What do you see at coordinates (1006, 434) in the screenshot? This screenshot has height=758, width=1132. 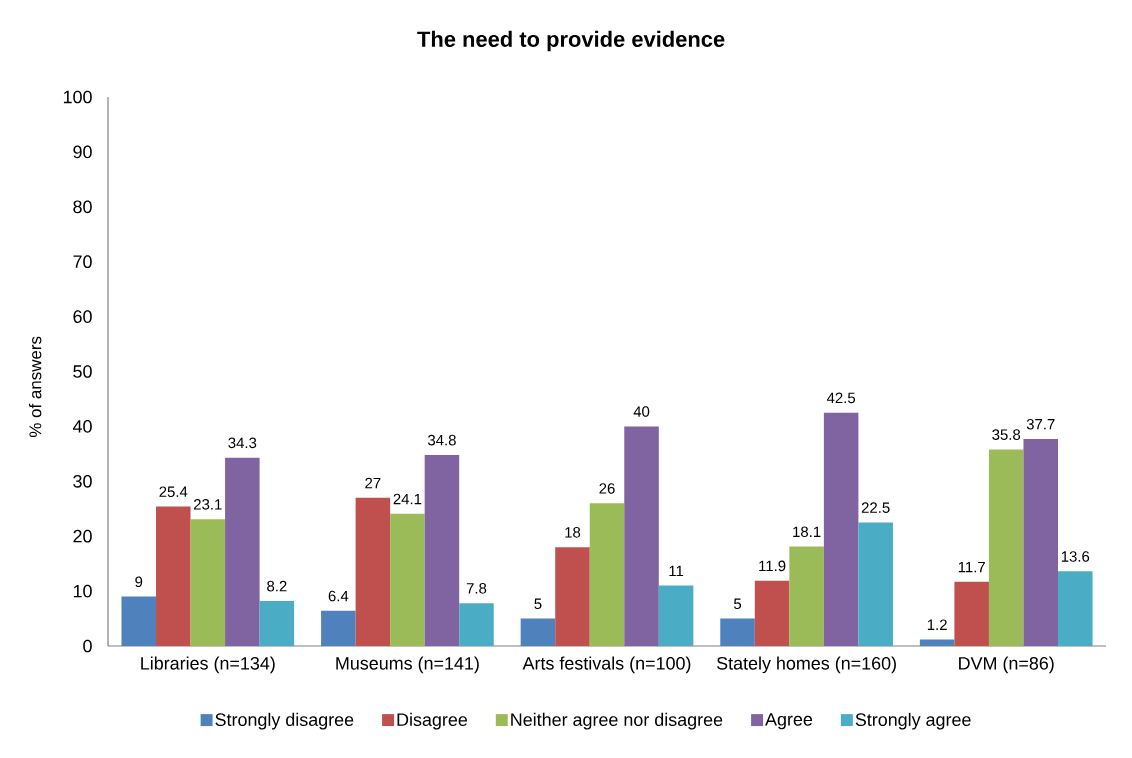 I see `data-label: 35.8` at bounding box center [1006, 434].